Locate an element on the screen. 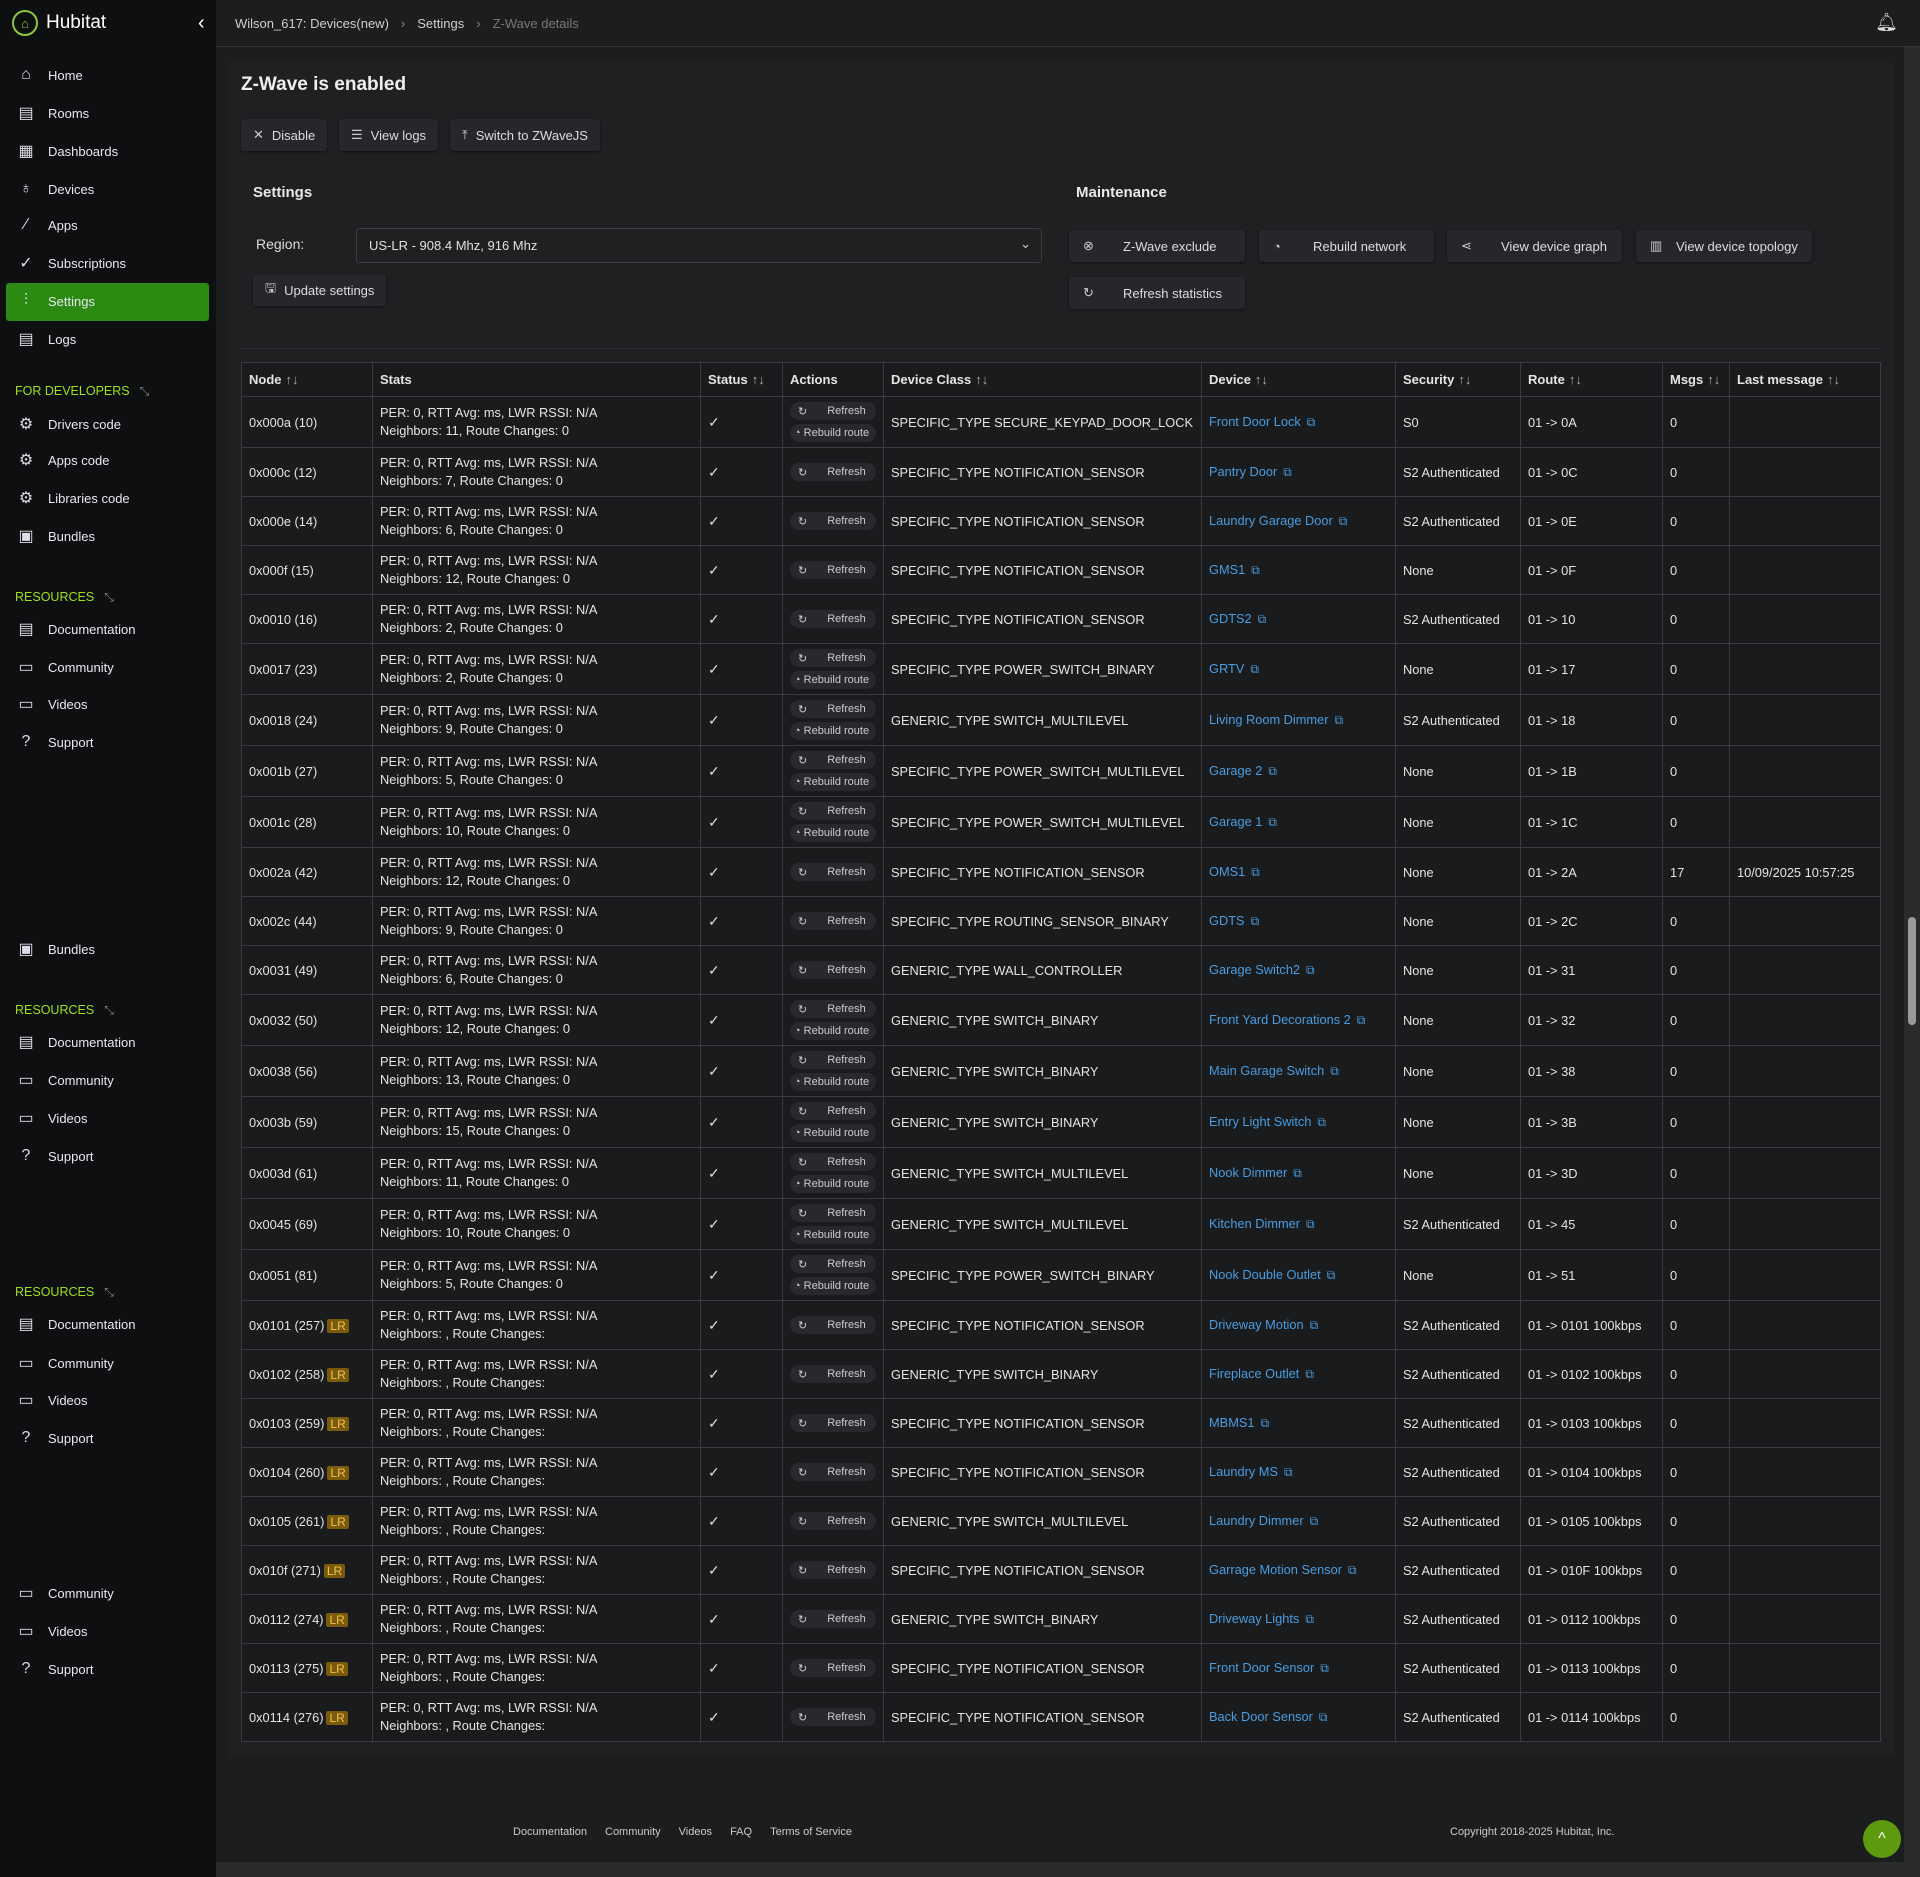  collapse-sidebar-icon: ‹ is located at coordinates (201, 23).